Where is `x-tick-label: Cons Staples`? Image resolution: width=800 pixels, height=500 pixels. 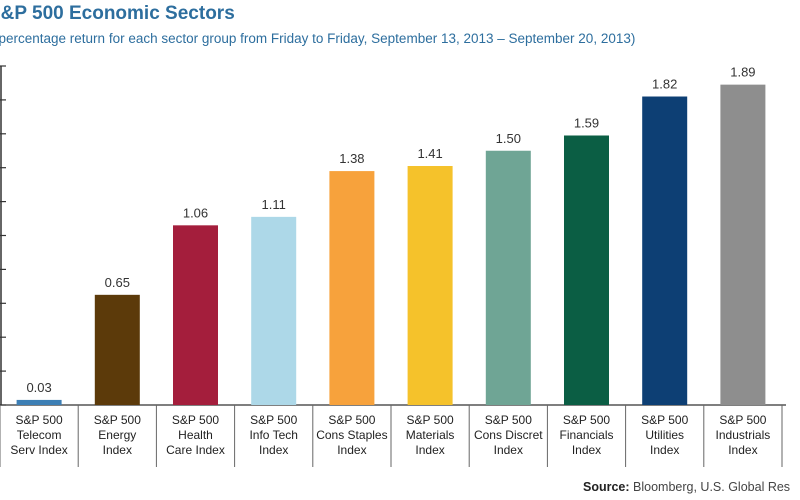 x-tick-label: Cons Staples is located at coordinates (351, 435).